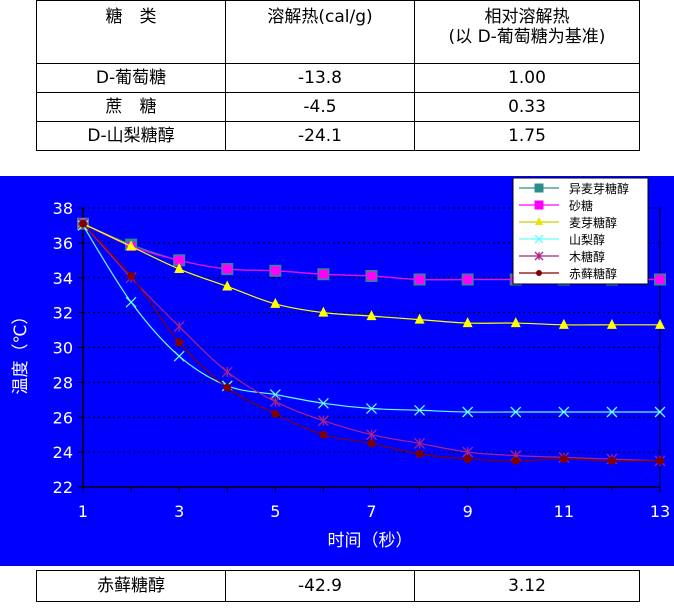 Image resolution: width=674 pixels, height=616 pixels. What do you see at coordinates (83, 511) in the screenshot?
I see `x-tick-label: 1` at bounding box center [83, 511].